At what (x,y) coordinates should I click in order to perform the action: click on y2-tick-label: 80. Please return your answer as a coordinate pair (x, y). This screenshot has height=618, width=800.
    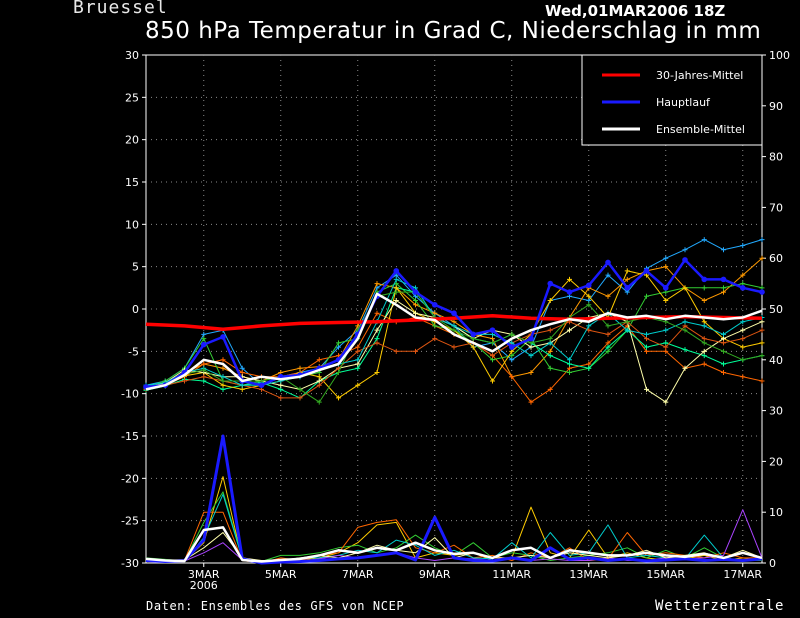
    Looking at the image, I should click on (776, 157).